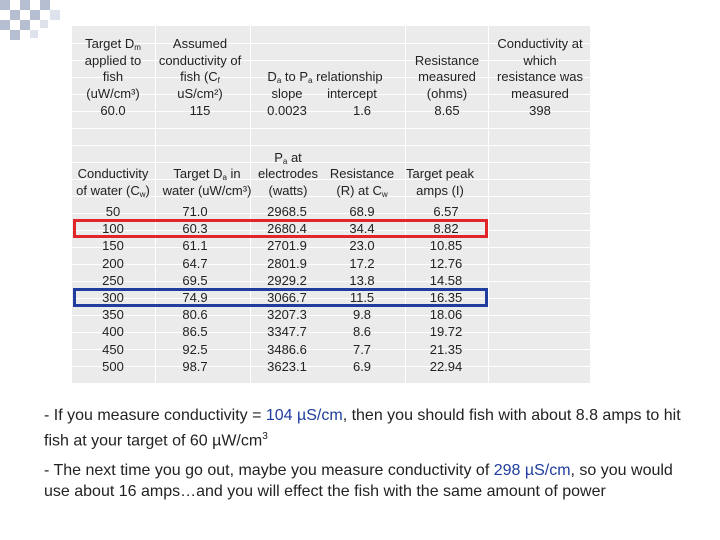 The height and width of the screenshot is (540, 720). What do you see at coordinates (195, 332) in the screenshot?
I see `cell: 86.5` at bounding box center [195, 332].